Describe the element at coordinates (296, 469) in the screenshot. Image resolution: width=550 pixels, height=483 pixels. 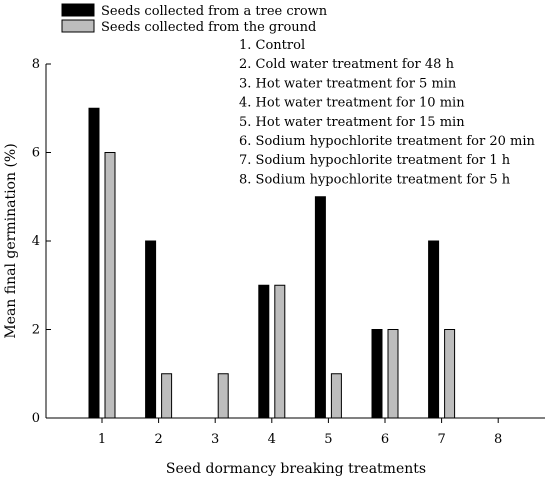
I see `x-axis-title: Seed dormancy breaking treatments` at that location.